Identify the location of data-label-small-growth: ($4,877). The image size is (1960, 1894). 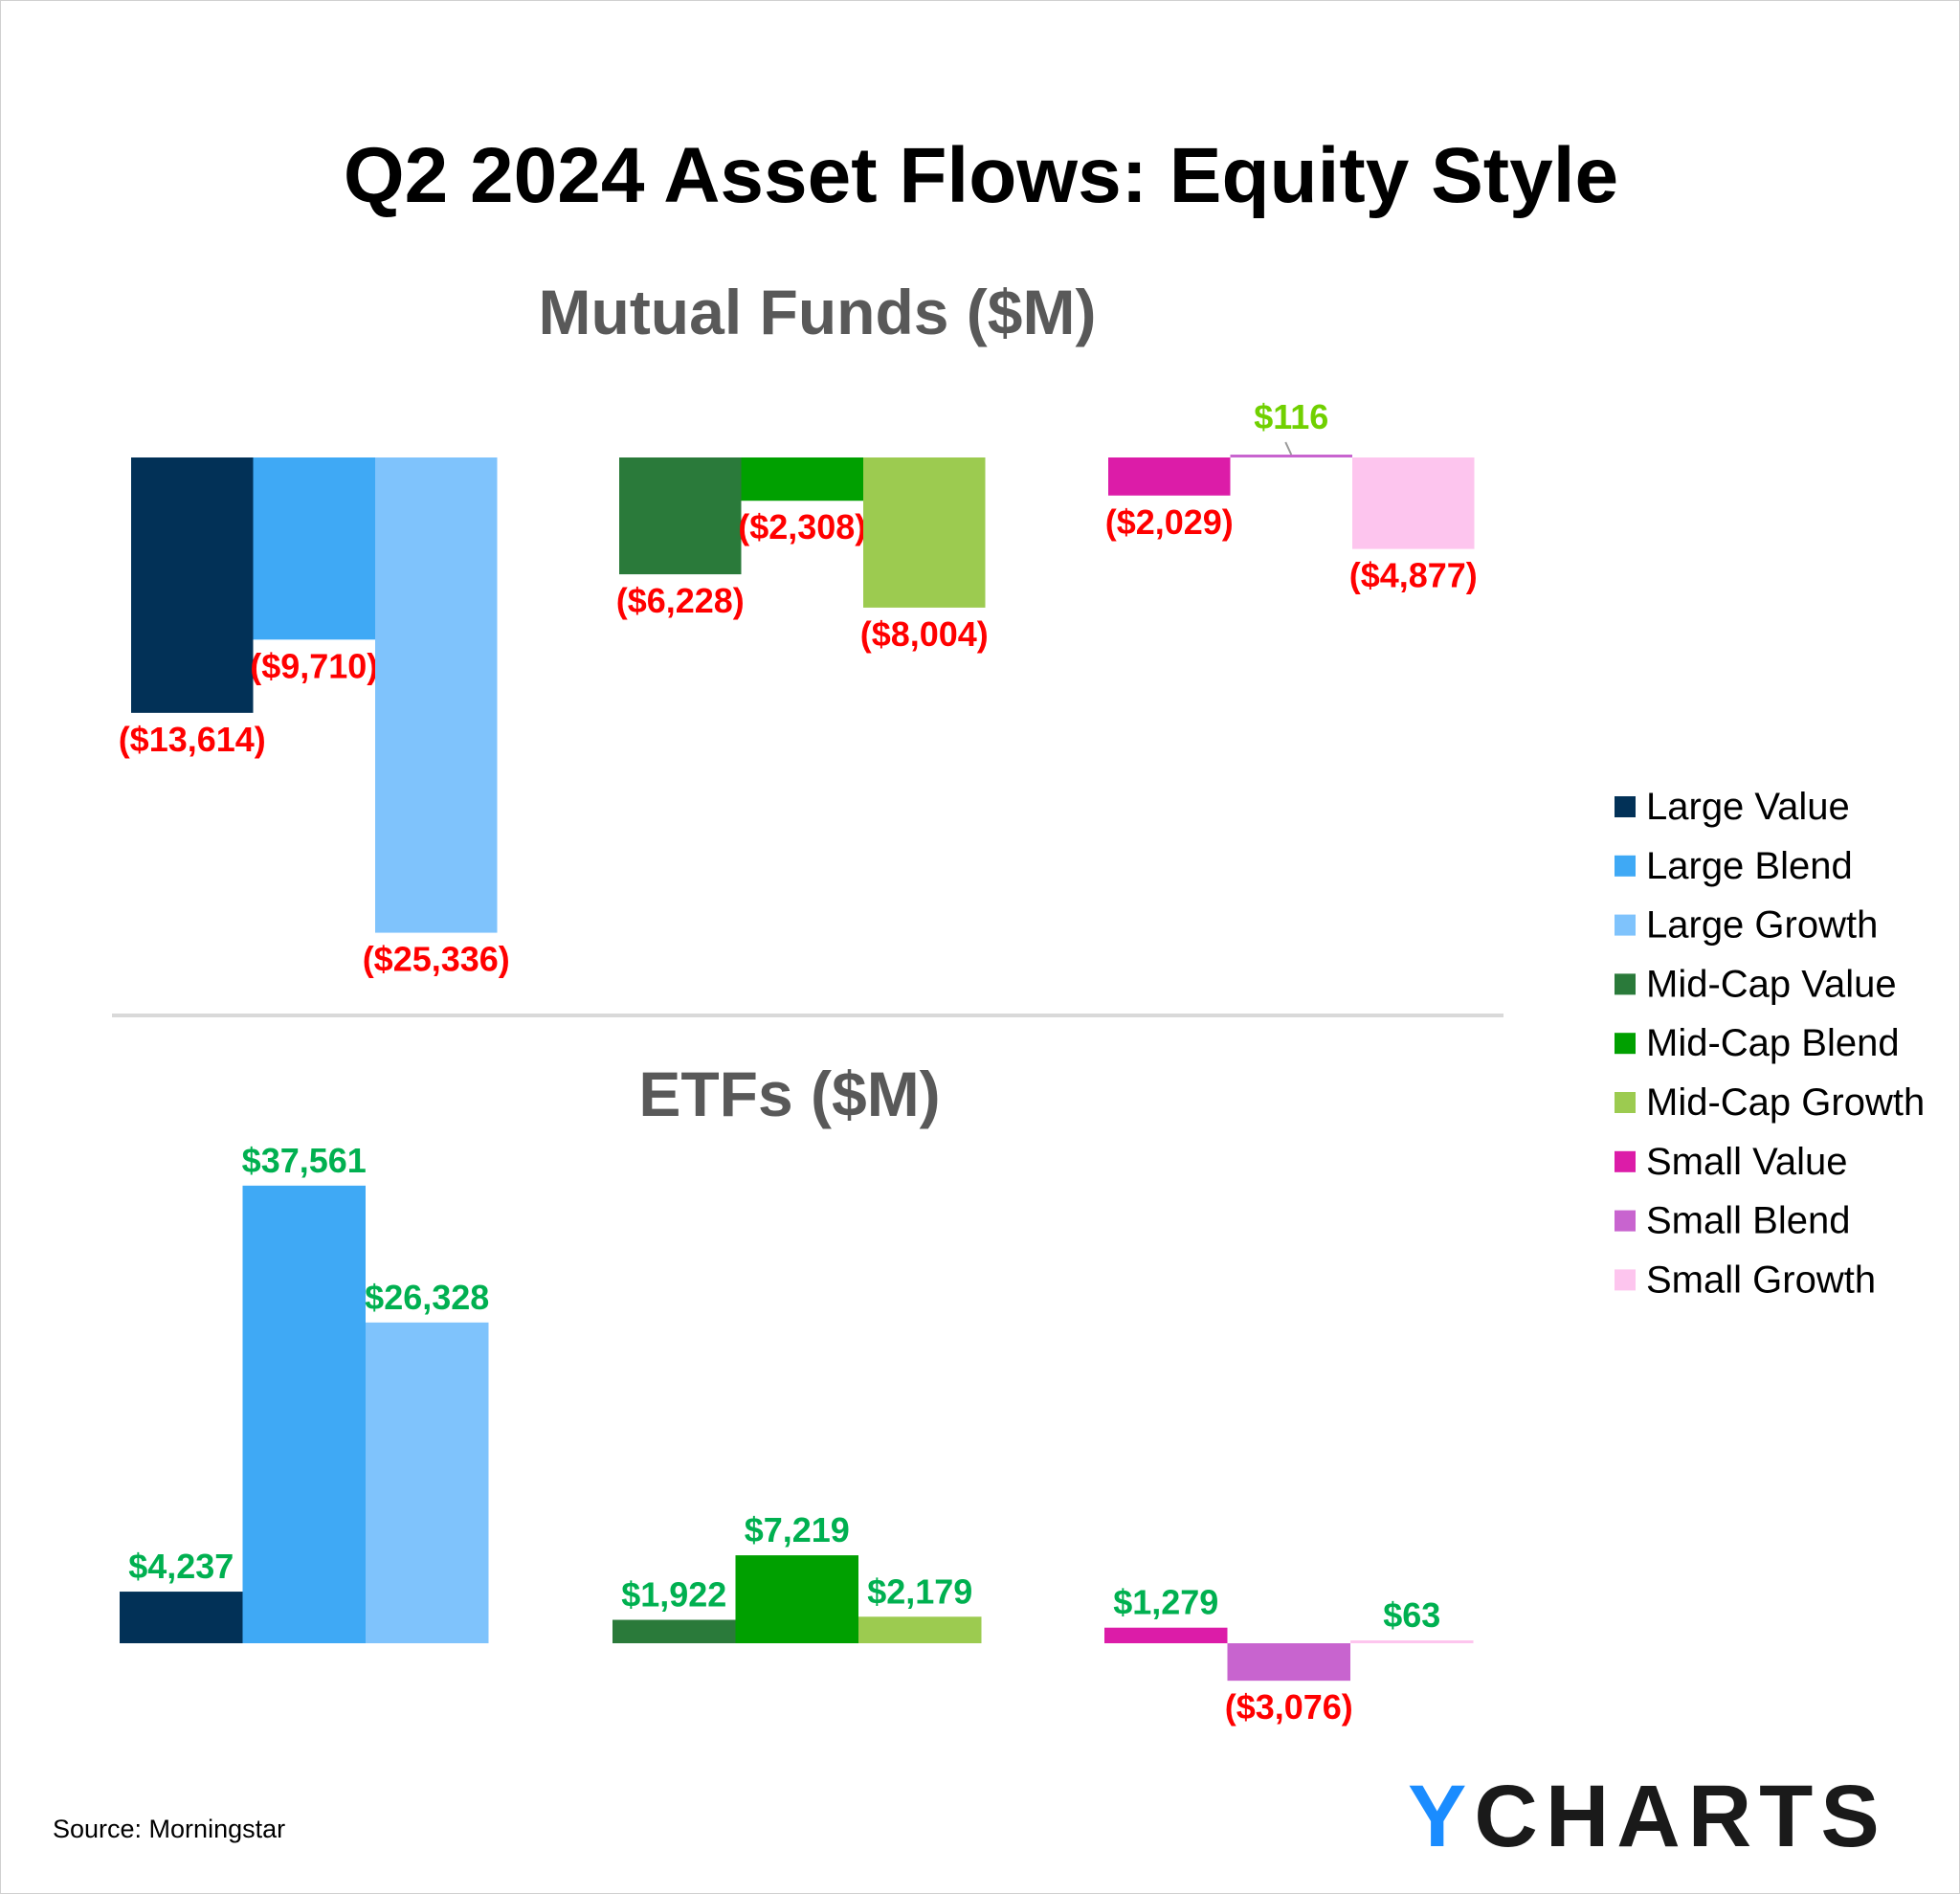
(1414, 575).